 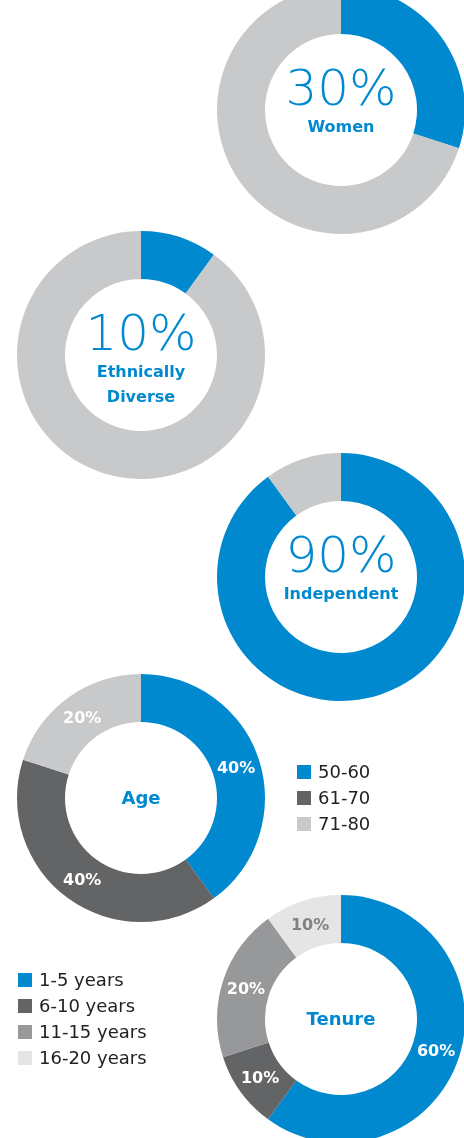 I want to click on legend-label: 50-60, so click(x=344, y=772).